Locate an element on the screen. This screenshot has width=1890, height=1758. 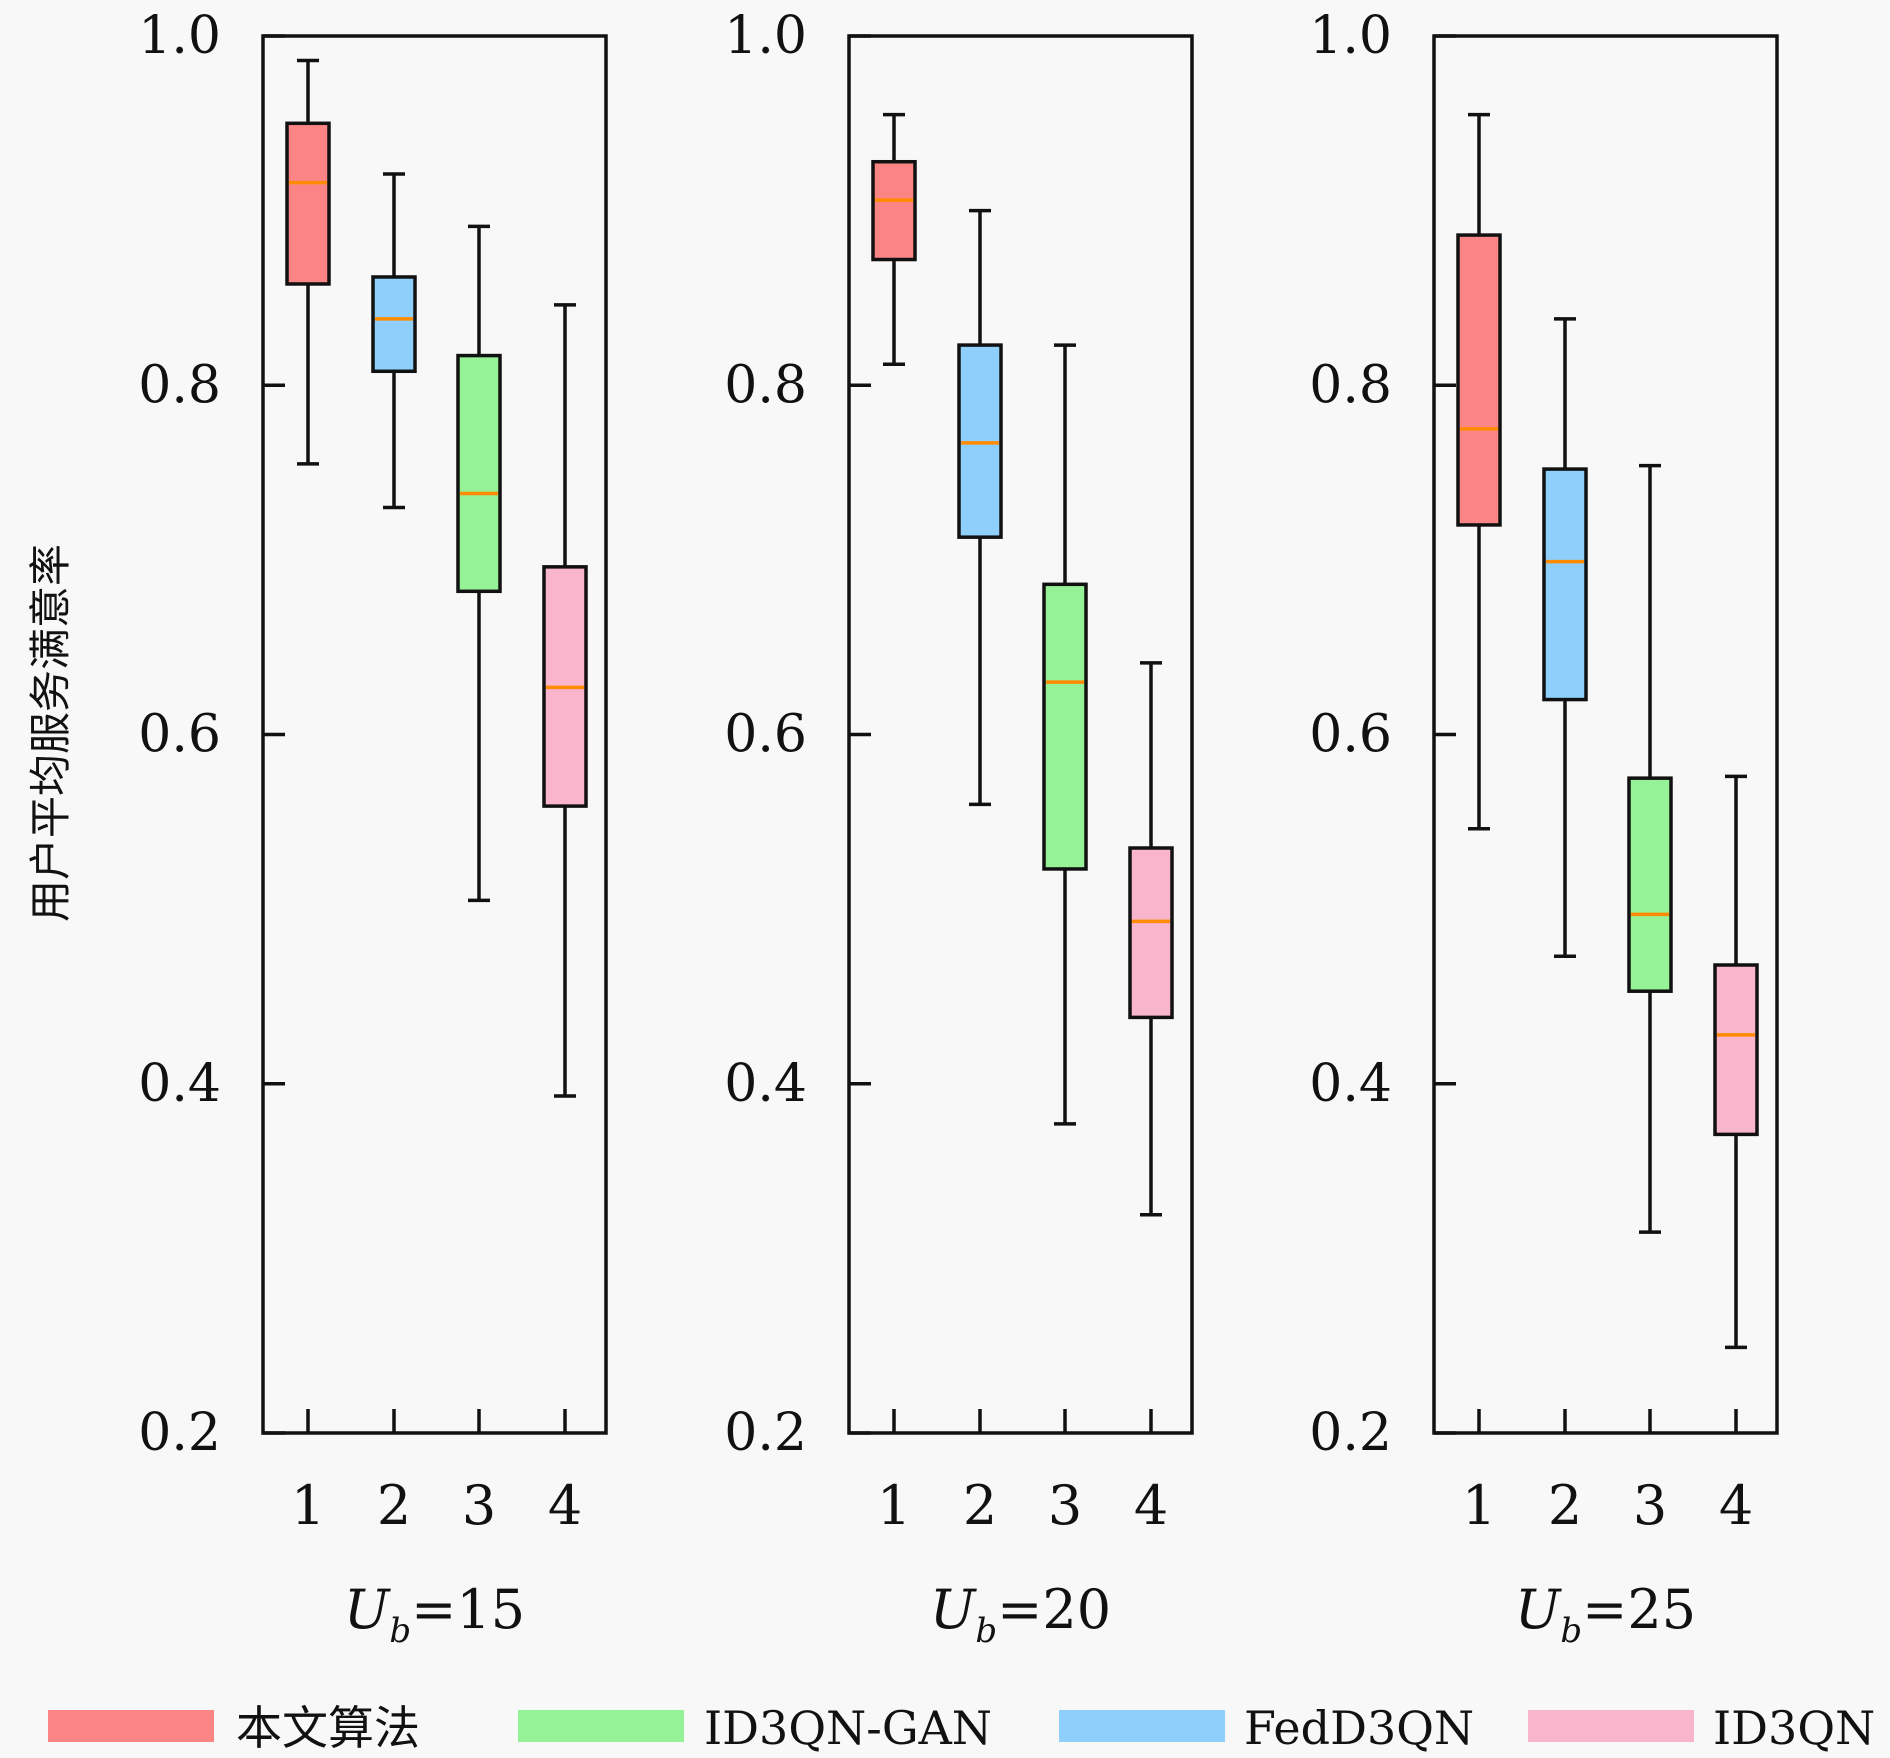
legend-item-3: FedD3QN is located at coordinates (1266, 1728).